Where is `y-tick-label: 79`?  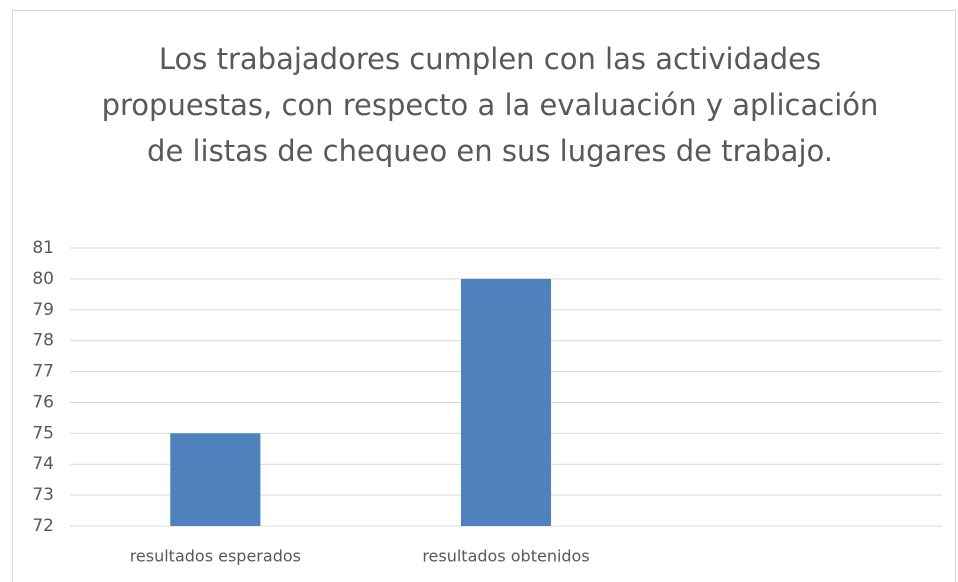
y-tick-label: 79 is located at coordinates (43, 310).